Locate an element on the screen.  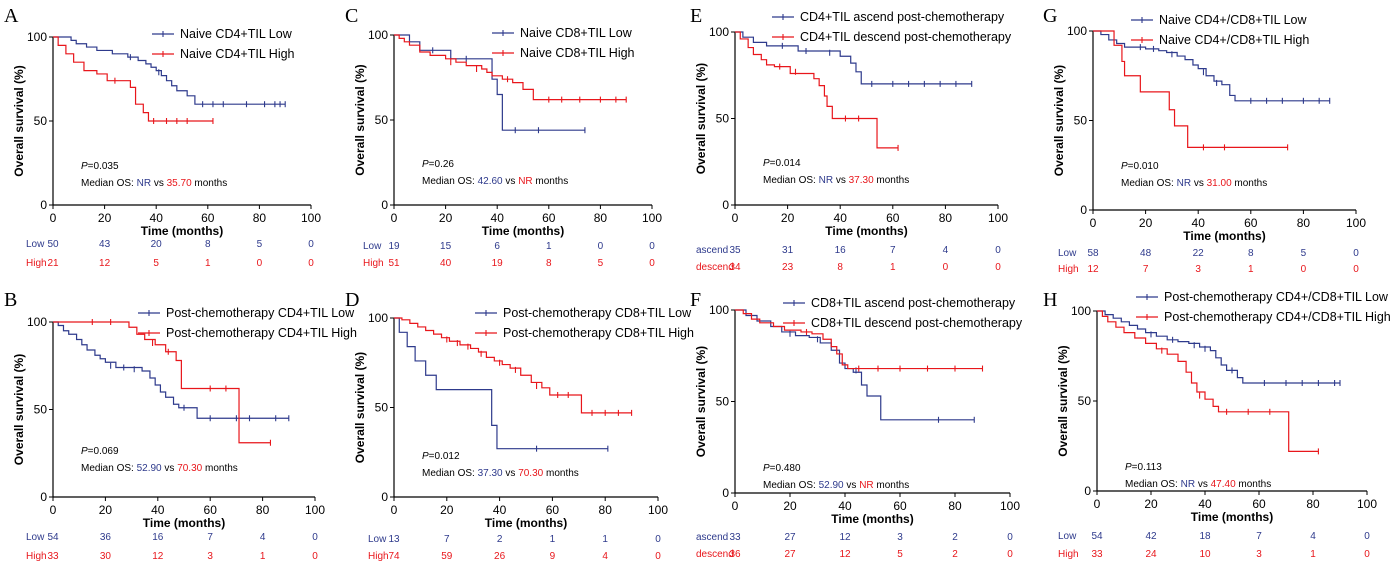
p-value: P=0.480 is located at coordinates (782, 468).